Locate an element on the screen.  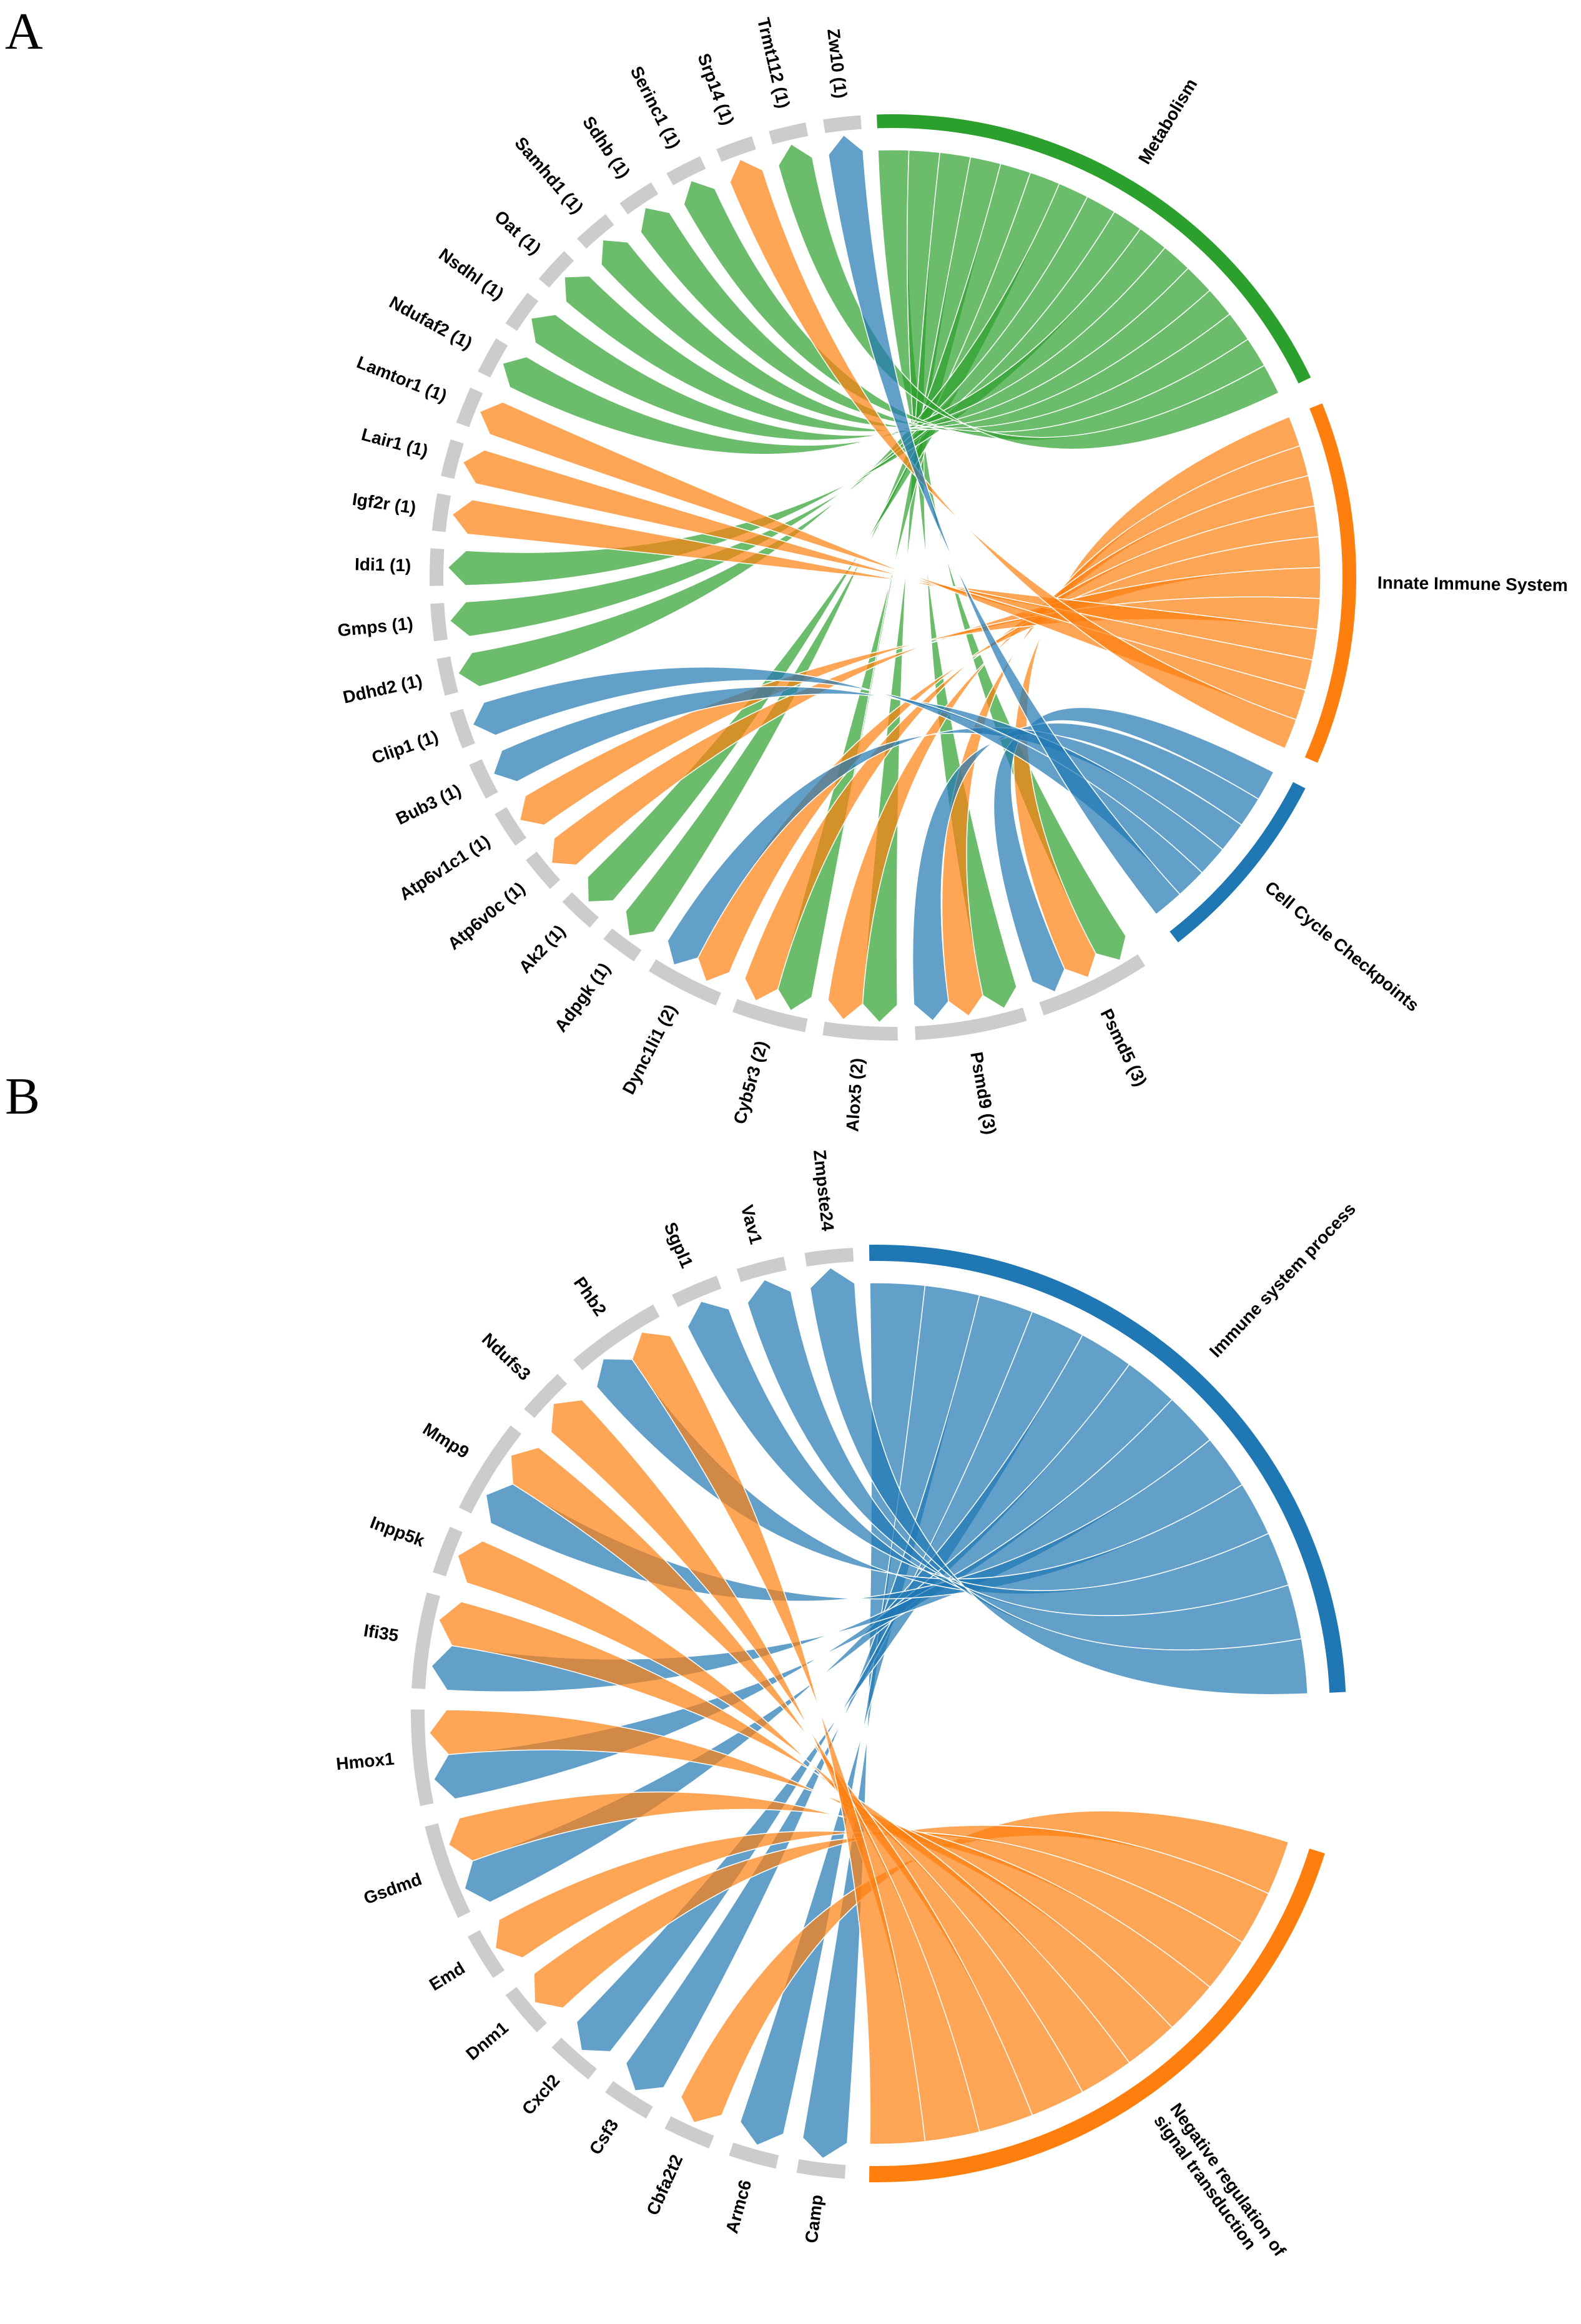
gene-arc-bub3 is located at coordinates (483, 779).